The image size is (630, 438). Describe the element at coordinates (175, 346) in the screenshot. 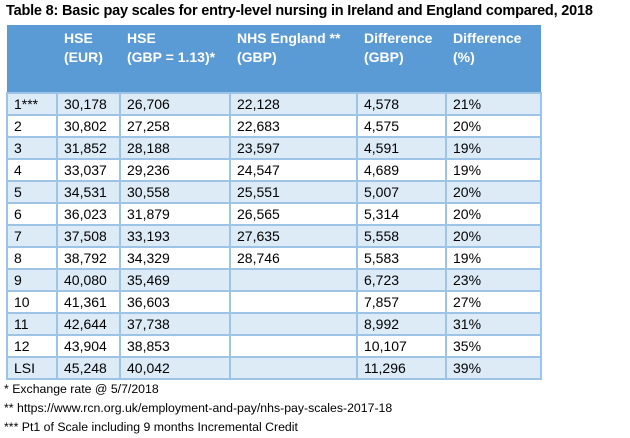

I see `table-cell: 38,853` at that location.